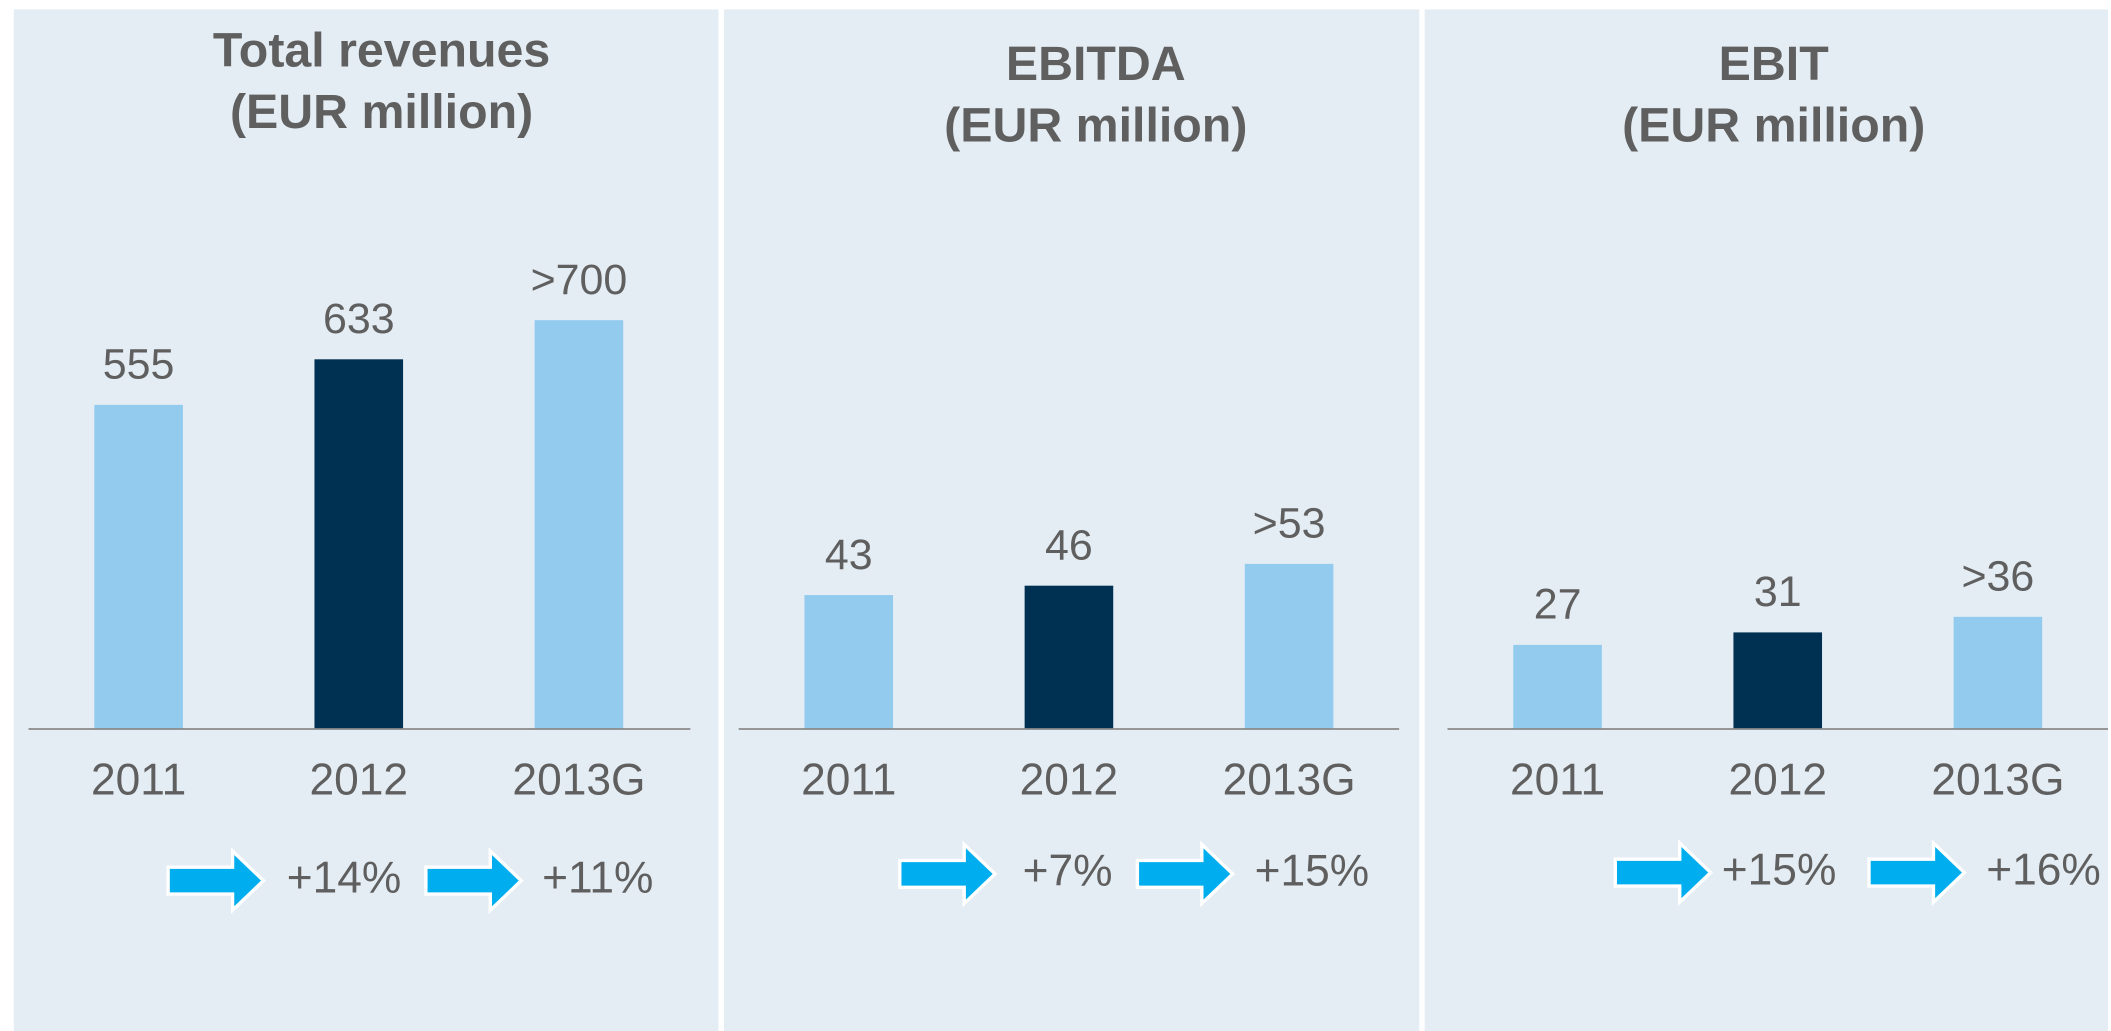 Image resolution: width=2111 pixels, height=1031 pixels. What do you see at coordinates (1774, 64) in the screenshot?
I see `chart-title: EBIT` at bounding box center [1774, 64].